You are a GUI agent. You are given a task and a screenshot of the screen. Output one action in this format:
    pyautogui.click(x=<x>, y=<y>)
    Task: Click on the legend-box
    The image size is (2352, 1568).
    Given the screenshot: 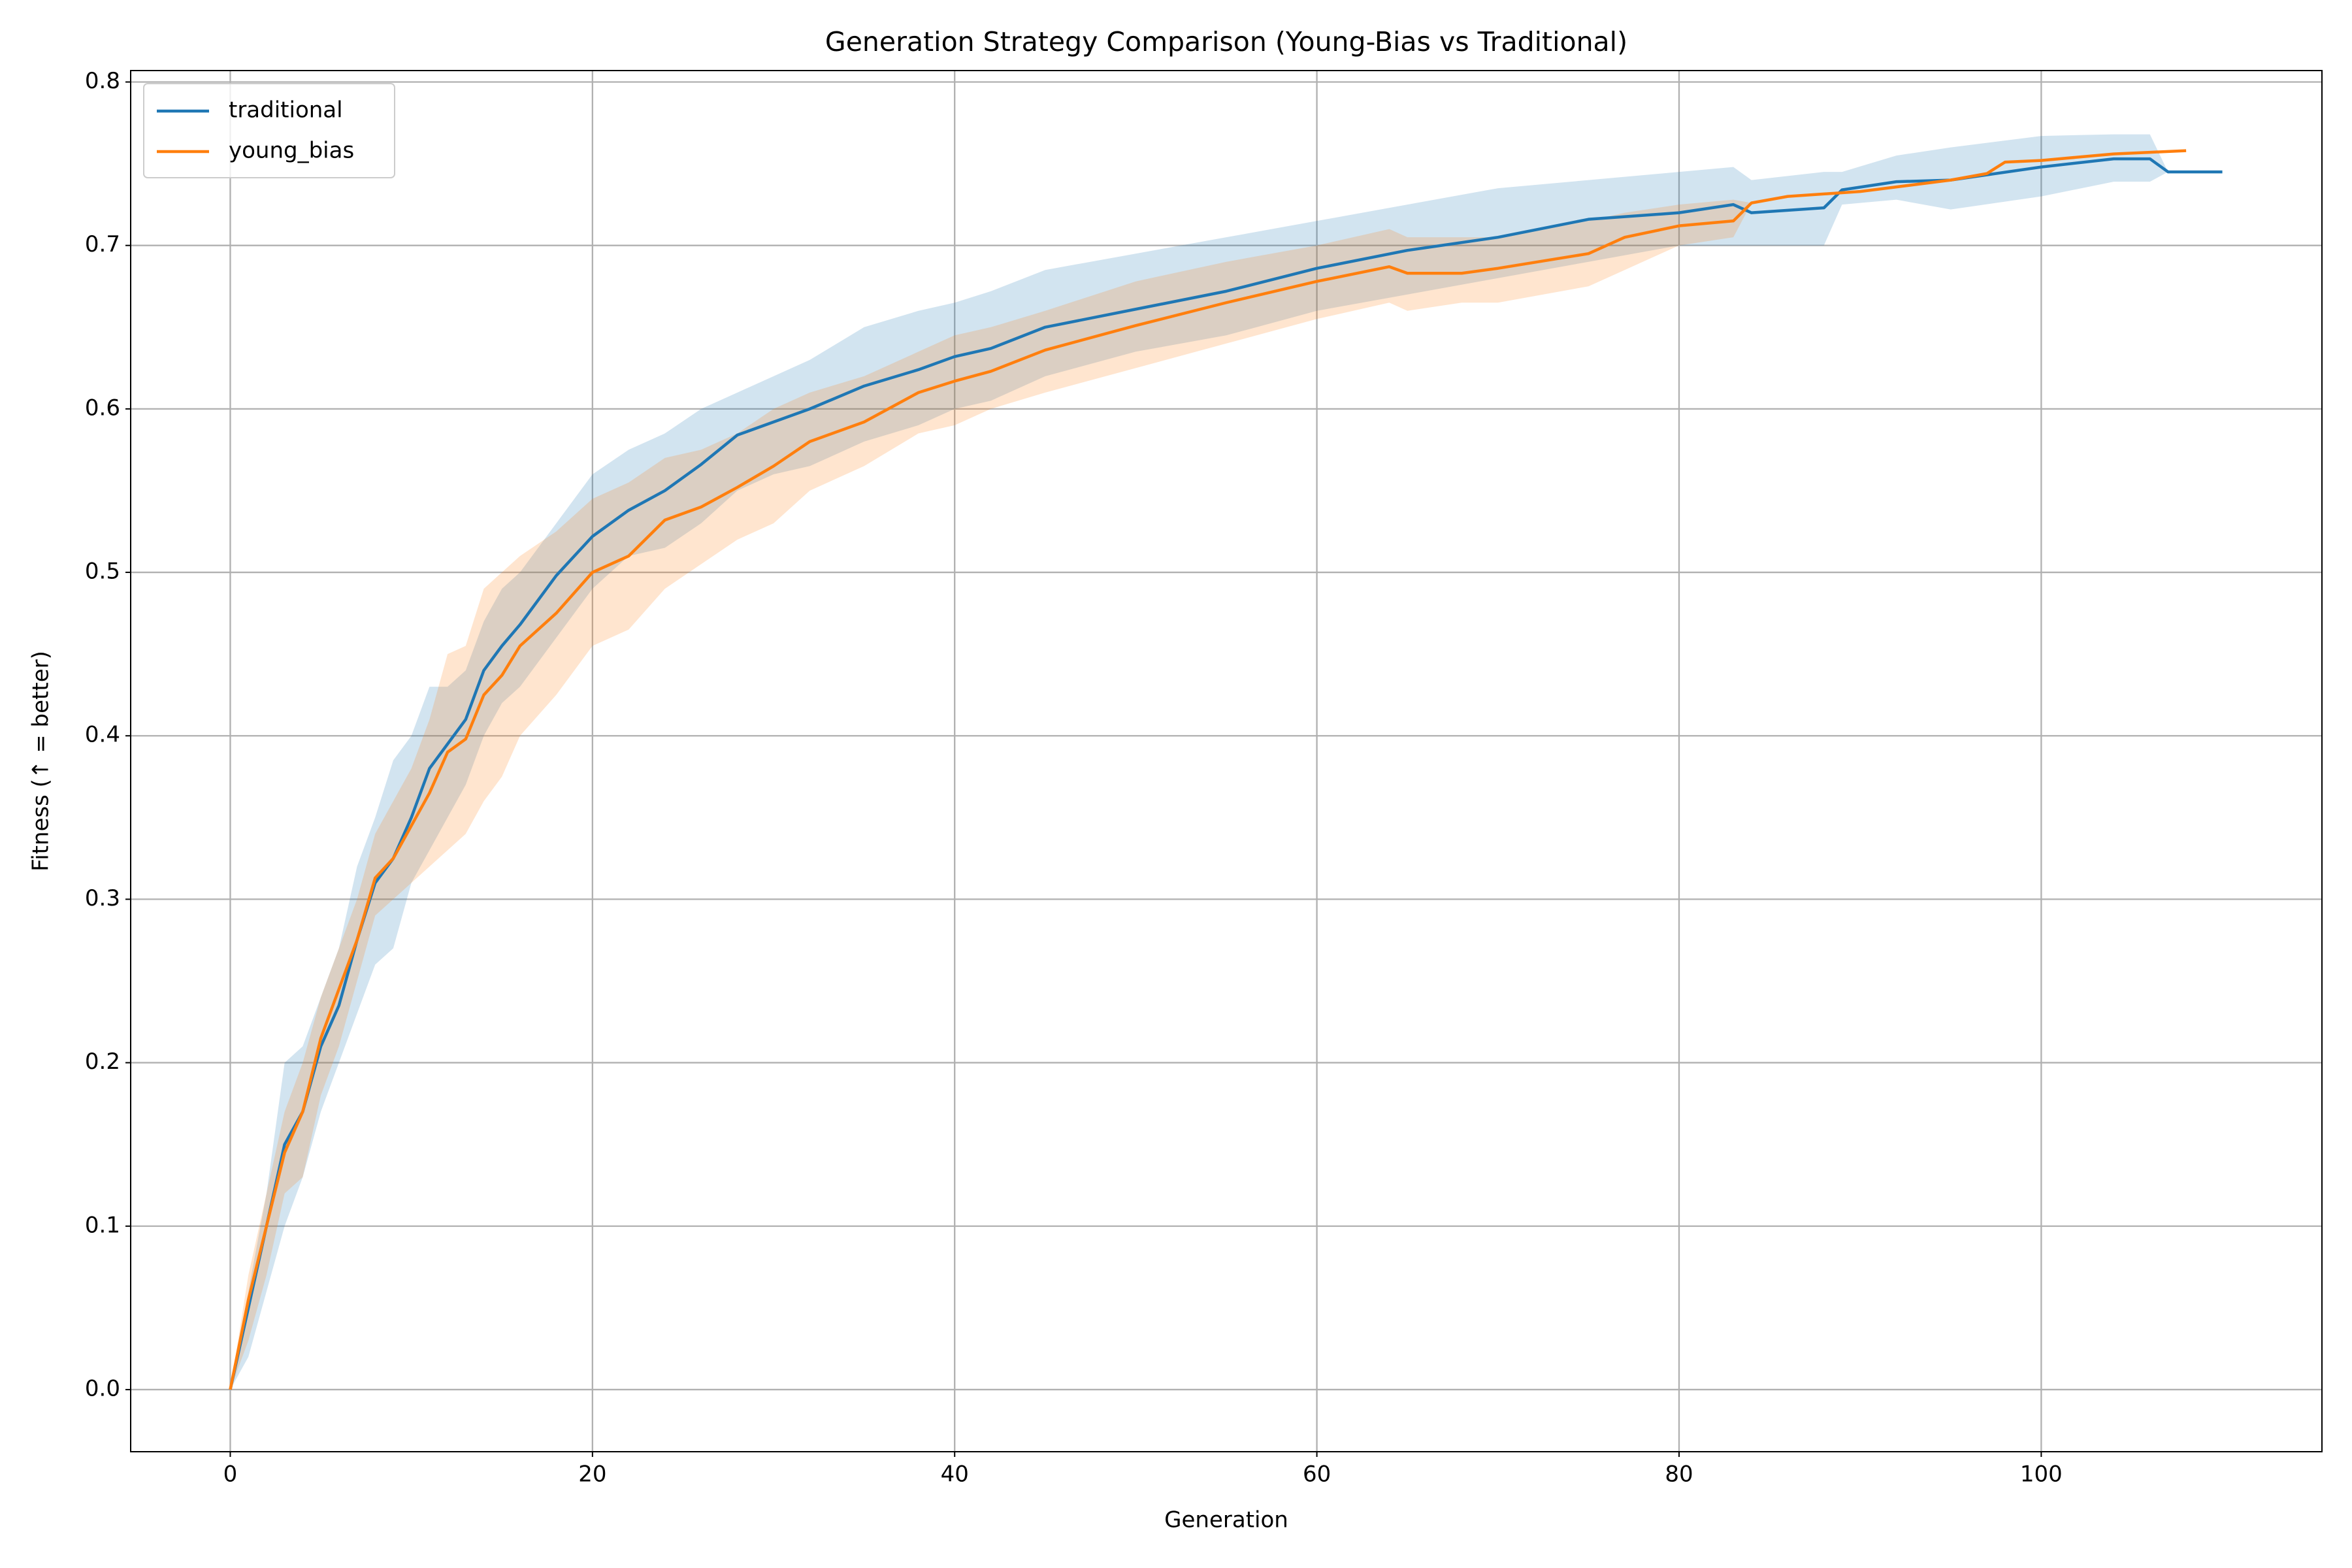 What is the action you would take?
    pyautogui.click(x=269, y=130)
    